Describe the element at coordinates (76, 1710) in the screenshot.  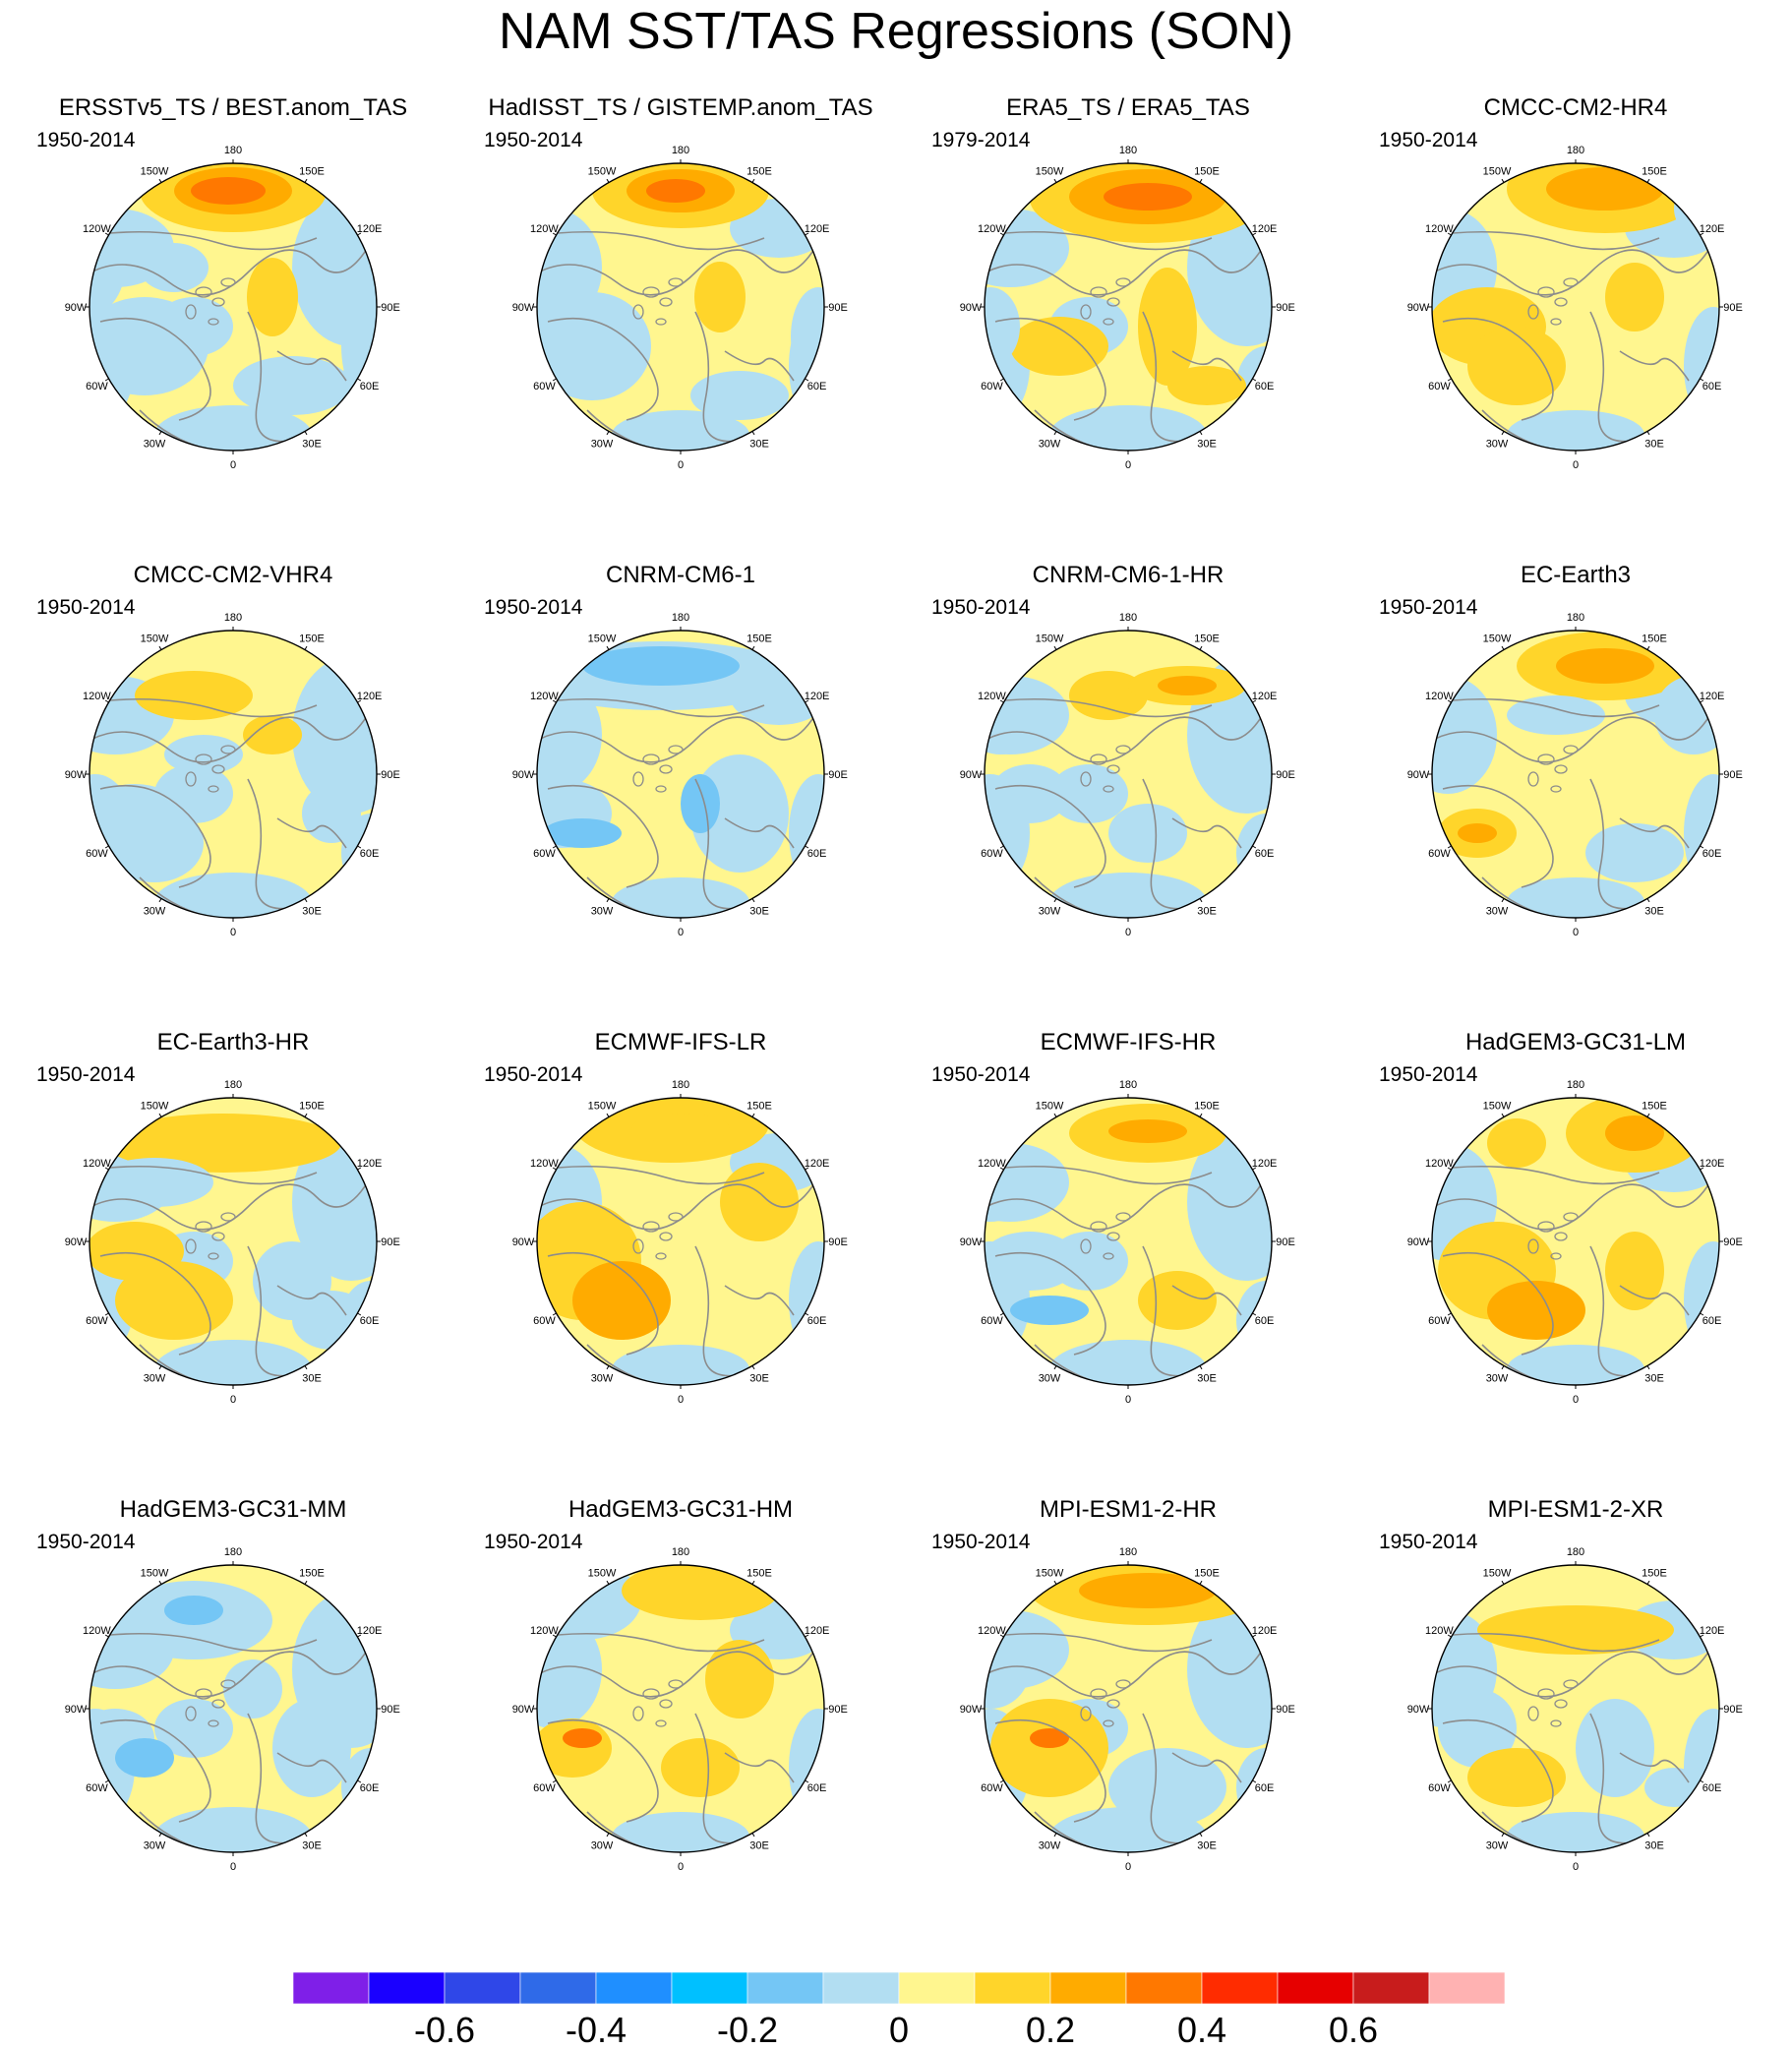
I see `longitude-label: 90W` at that location.